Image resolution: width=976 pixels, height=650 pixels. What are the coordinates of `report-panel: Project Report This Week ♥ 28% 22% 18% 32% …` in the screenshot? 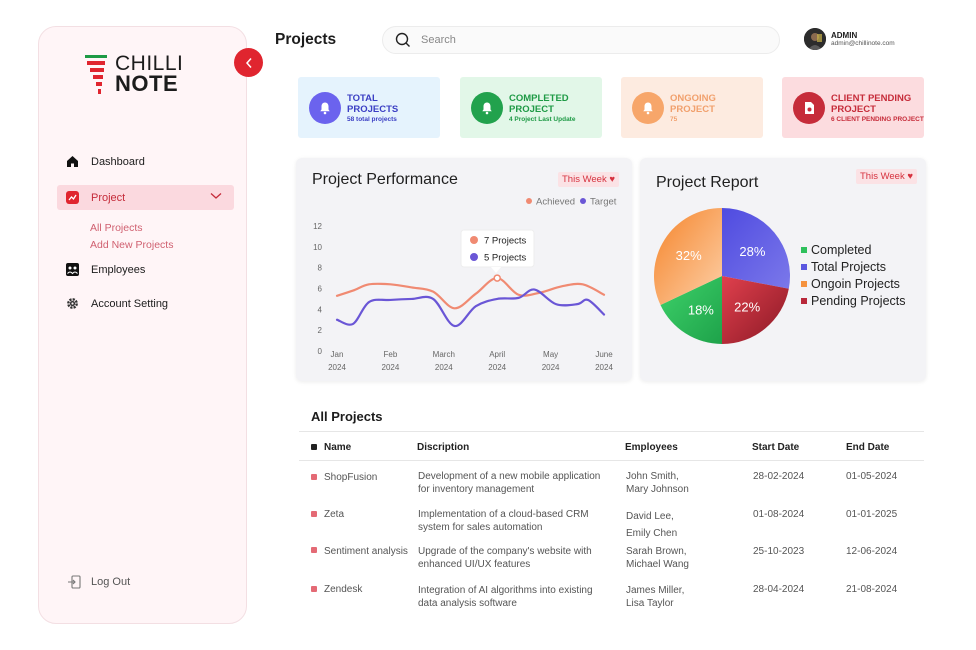 It's located at (783, 269).